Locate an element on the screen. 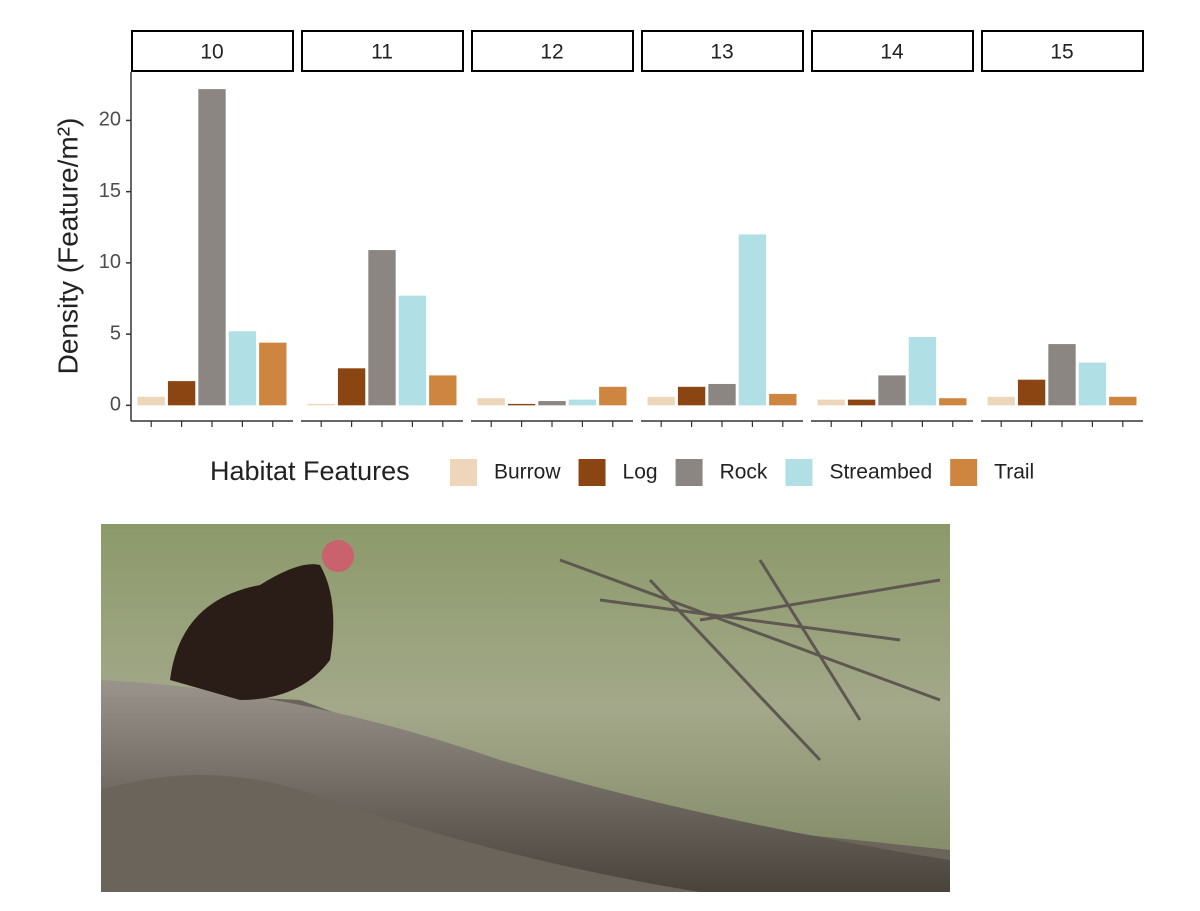 The height and width of the screenshot is (911, 1200). strip-label: 15 is located at coordinates (1061, 52).